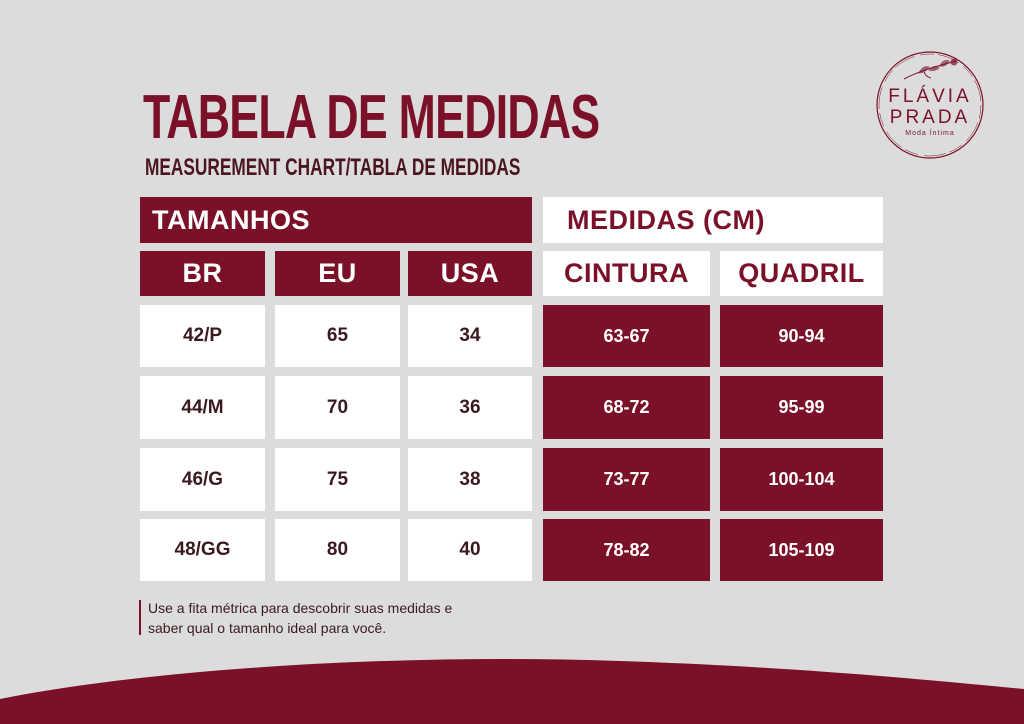  I want to click on table-cell-usa: 34, so click(470, 336).